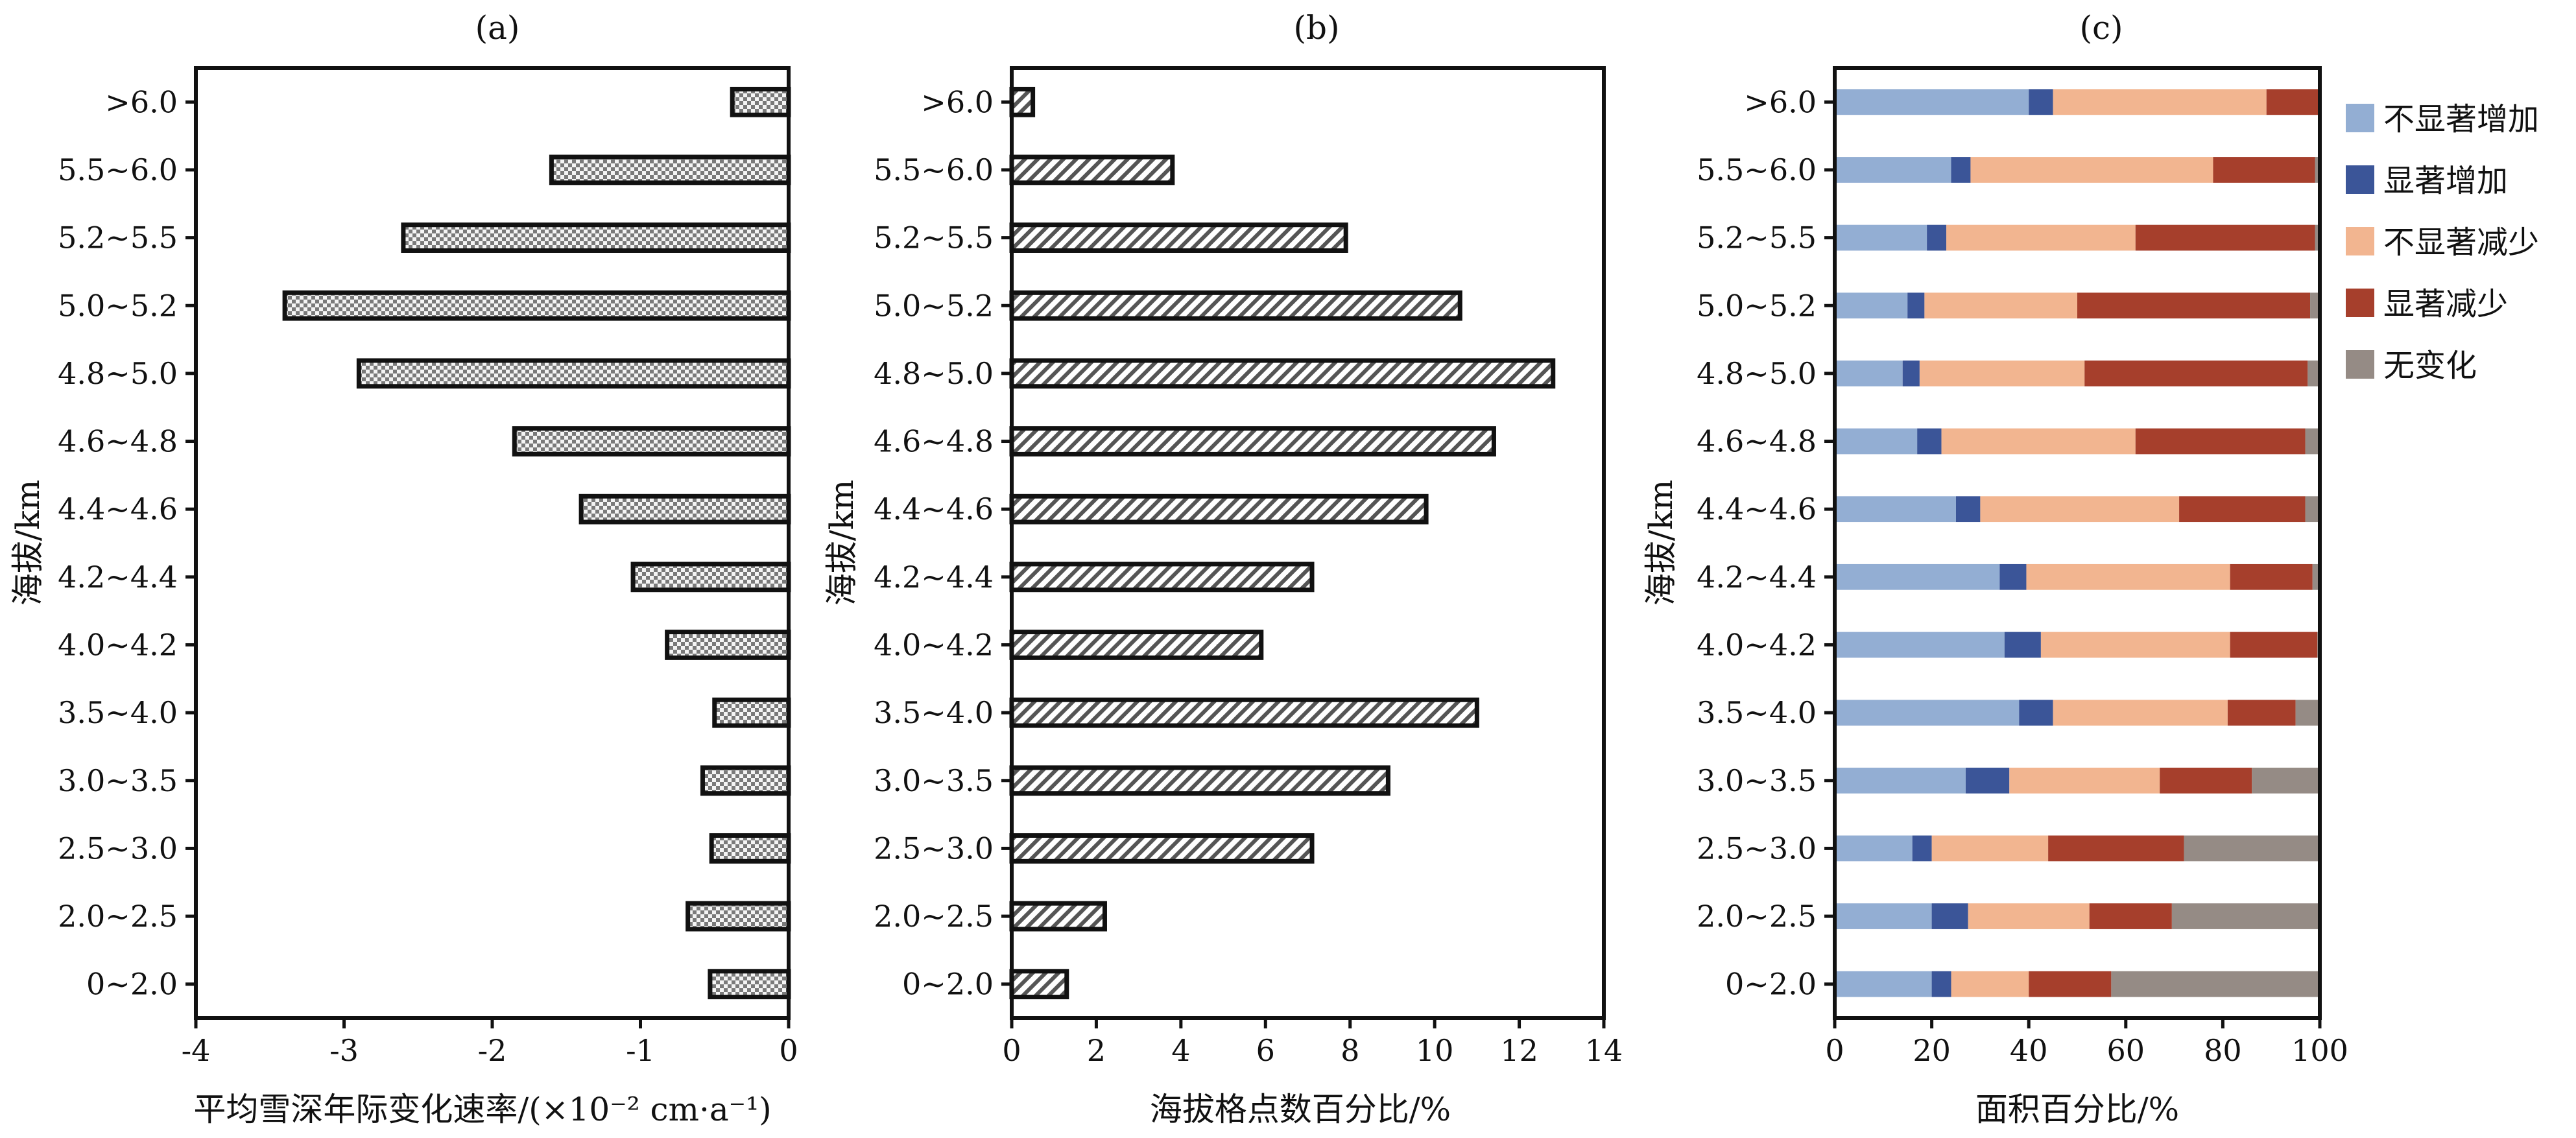 The width and height of the screenshot is (2576, 1138). I want to click on panel-a-x-title: 平均雪深年际变化速率/(×10⁻² cm·a⁻¹), so click(482, 1109).